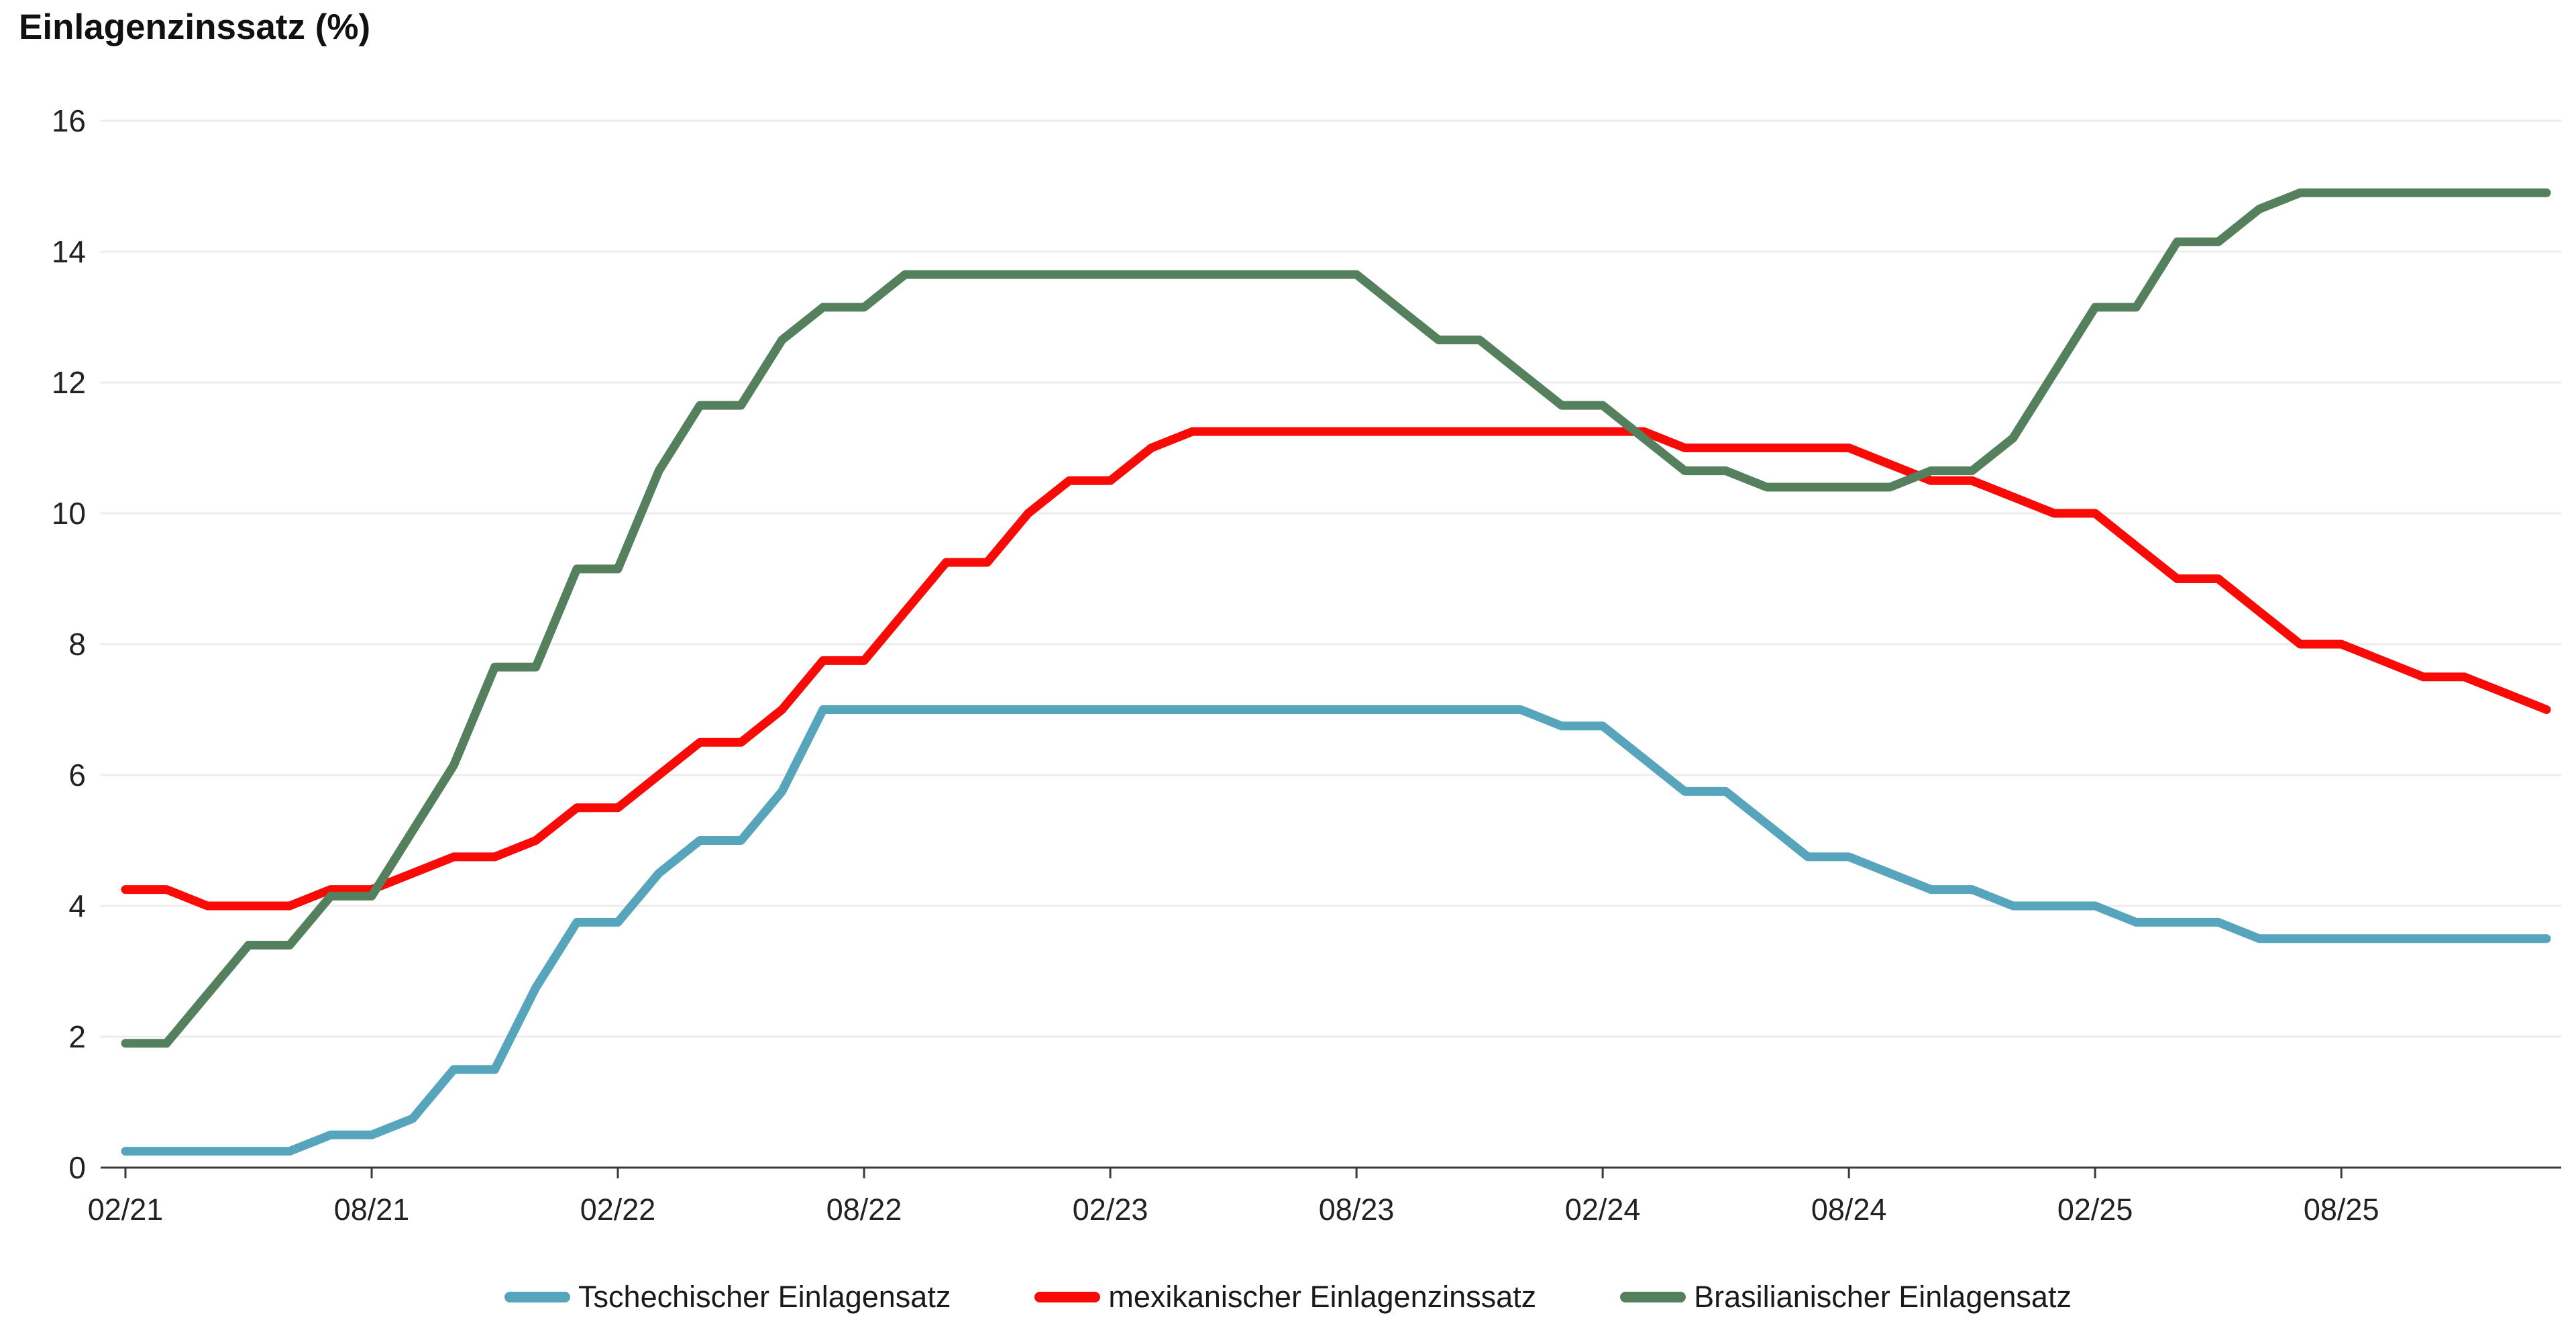  I want to click on y-tick-label-0: 0, so click(77, 1167).